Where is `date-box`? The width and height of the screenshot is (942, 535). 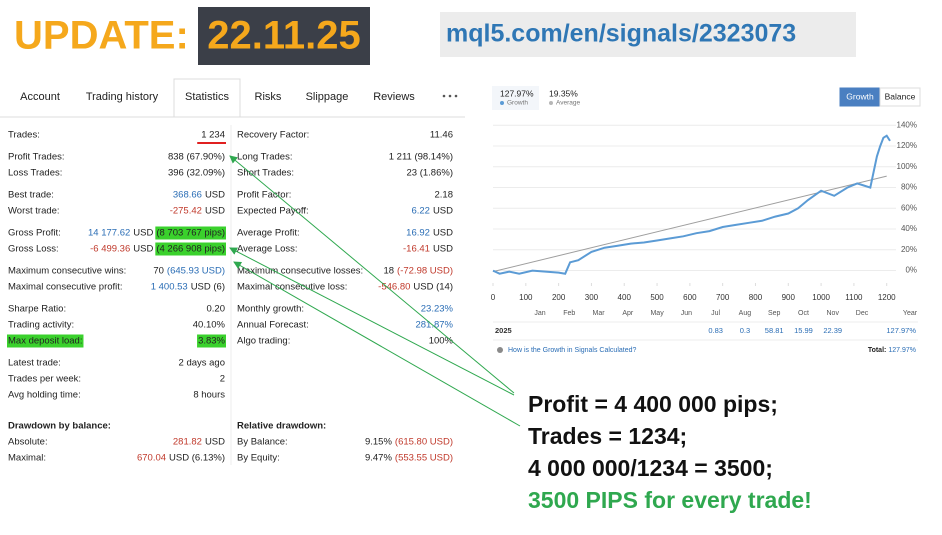
date-box is located at coordinates (284, 36).